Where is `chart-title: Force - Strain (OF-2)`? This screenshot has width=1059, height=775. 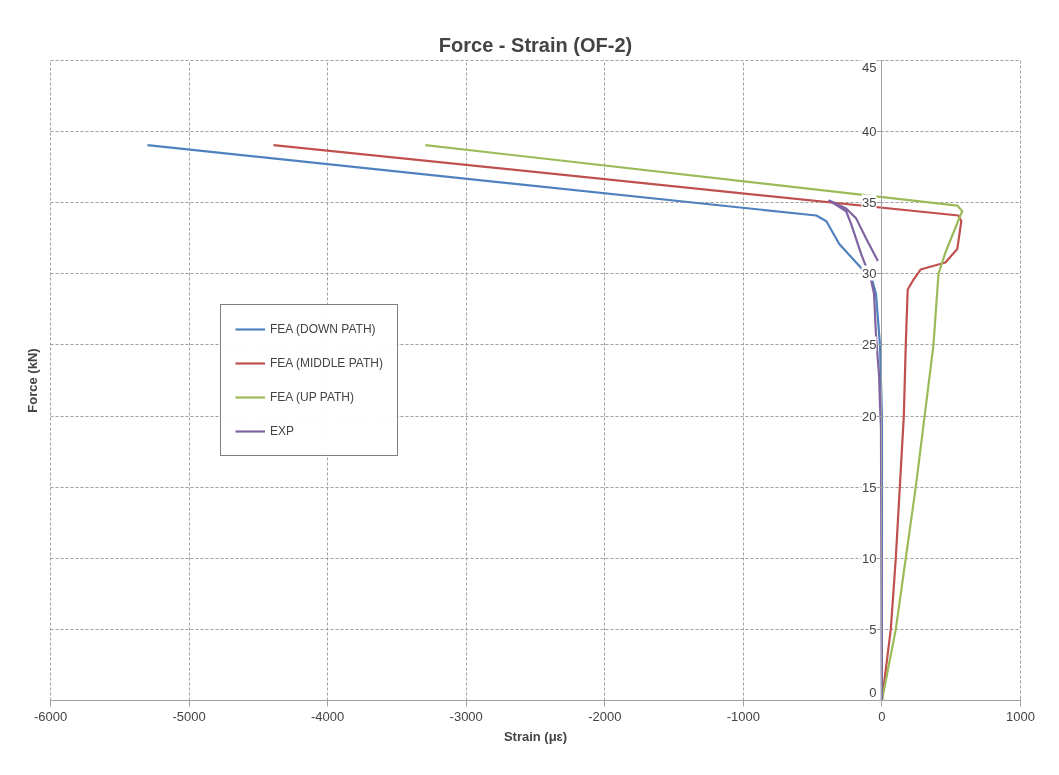 chart-title: Force - Strain (OF-2) is located at coordinates (535, 44).